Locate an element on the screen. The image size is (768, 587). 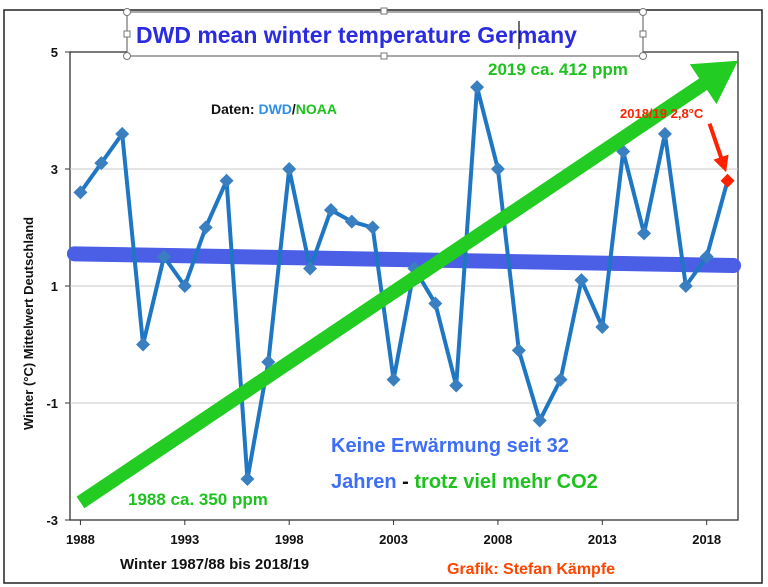
source-dwd: DWD is located at coordinates (274, 109).